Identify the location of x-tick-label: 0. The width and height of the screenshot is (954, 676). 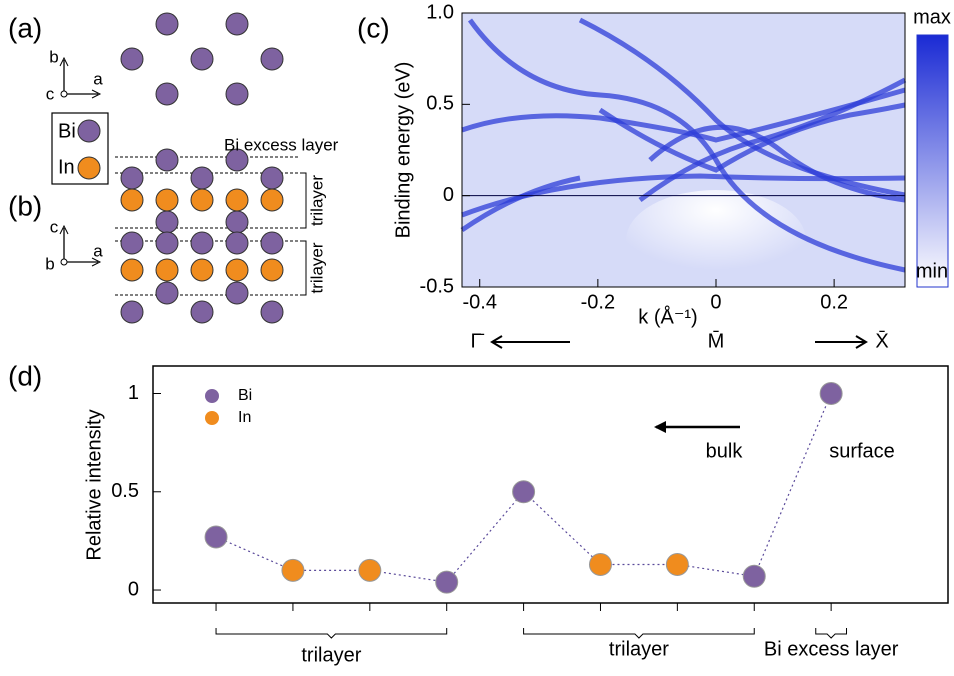
(715, 302).